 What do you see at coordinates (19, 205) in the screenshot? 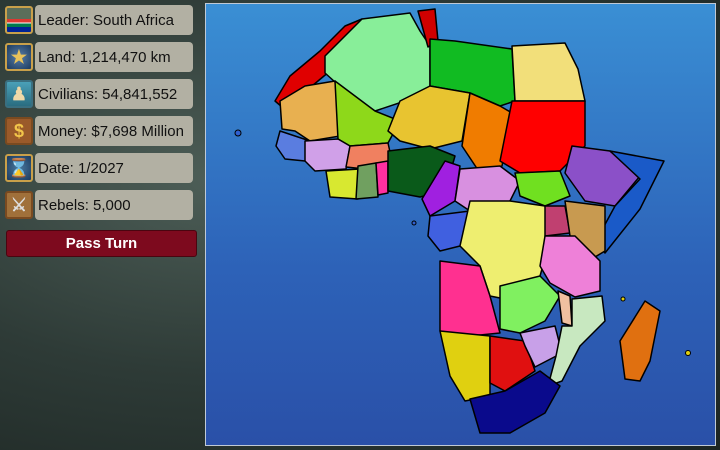
I see `crossed-swords-icon: ⚔` at bounding box center [19, 205].